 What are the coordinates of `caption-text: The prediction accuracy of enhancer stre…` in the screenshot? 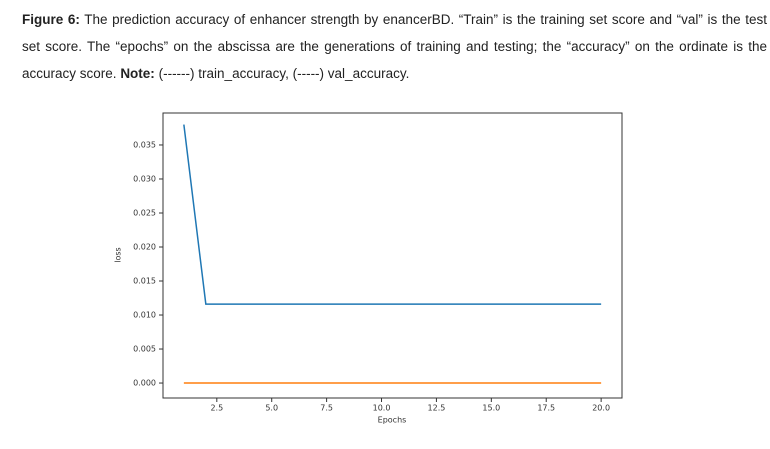 It's located at (394, 46).